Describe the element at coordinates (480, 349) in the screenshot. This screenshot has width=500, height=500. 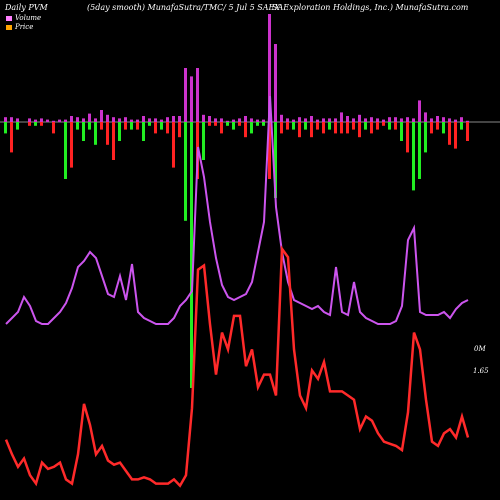
I see `volume-end-label: 0M` at that location.